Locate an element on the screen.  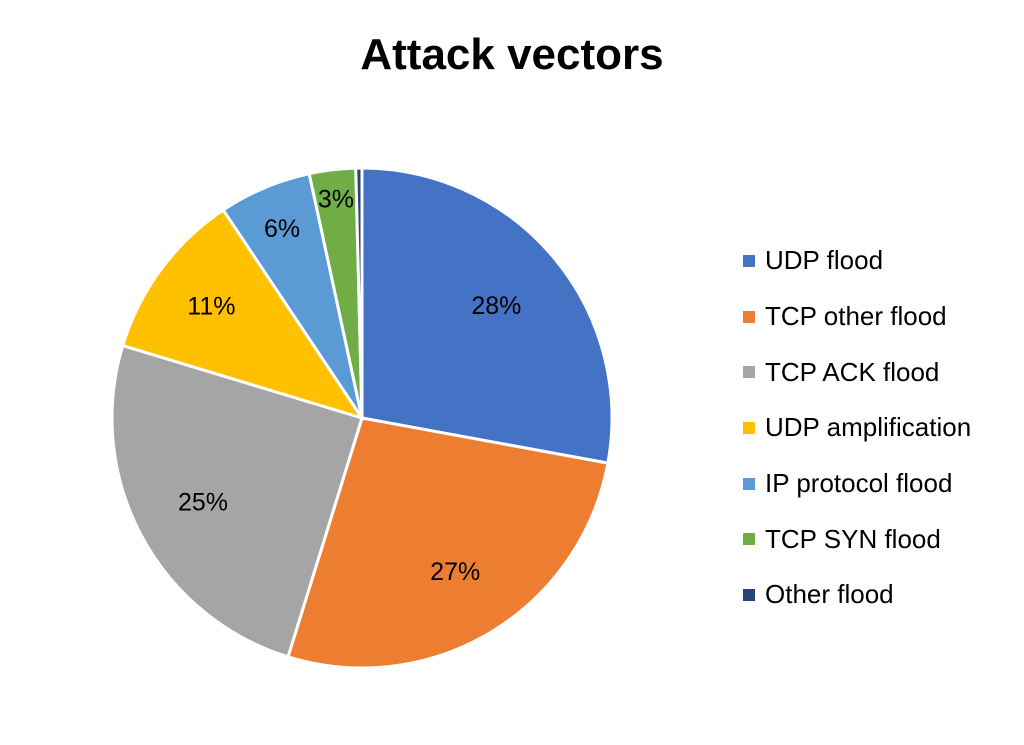
legend-label: IP protocol flood is located at coordinates (859, 483).